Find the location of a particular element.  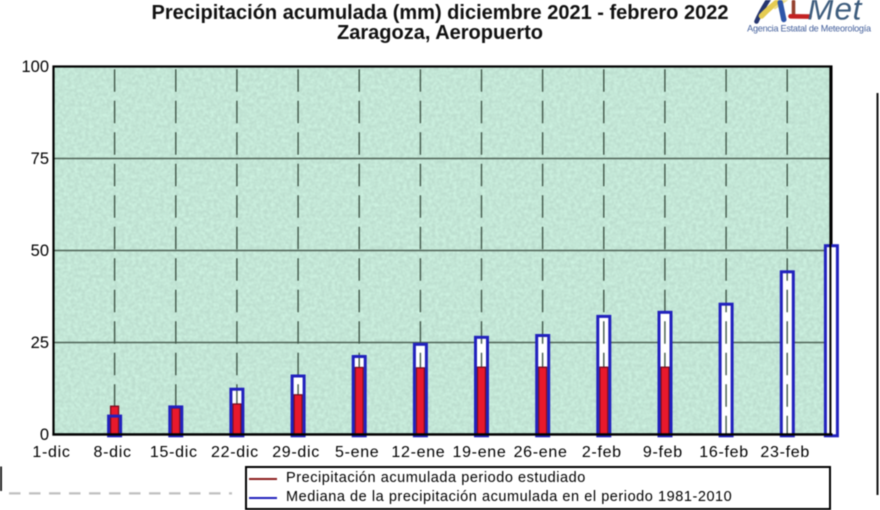

svg-text: 5-ene is located at coordinates (357, 452).